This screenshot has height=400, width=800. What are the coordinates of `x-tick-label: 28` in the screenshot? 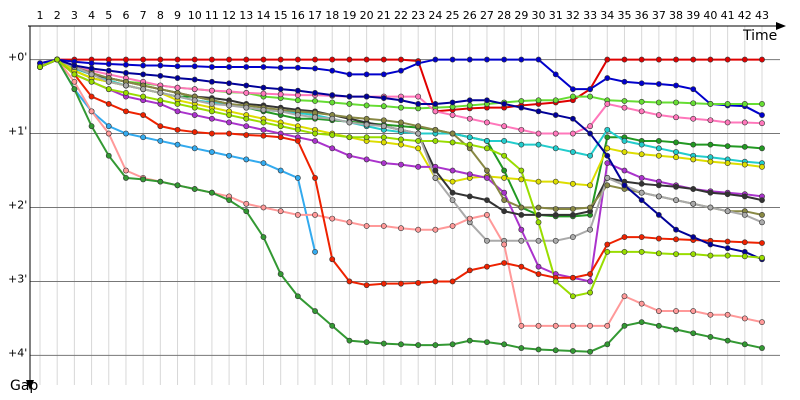 It's located at (504, 15).